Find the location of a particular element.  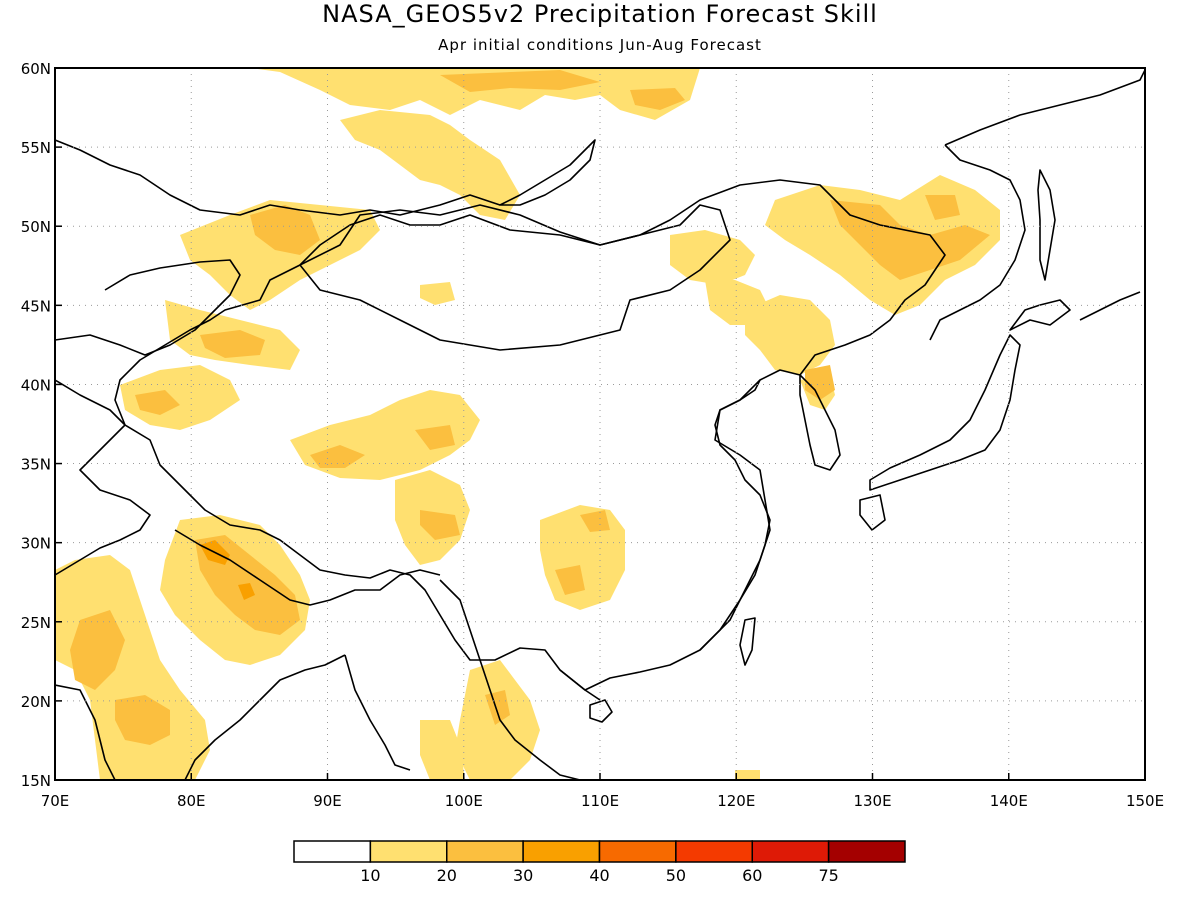

y-tick-label: 60N is located at coordinates (36, 69).